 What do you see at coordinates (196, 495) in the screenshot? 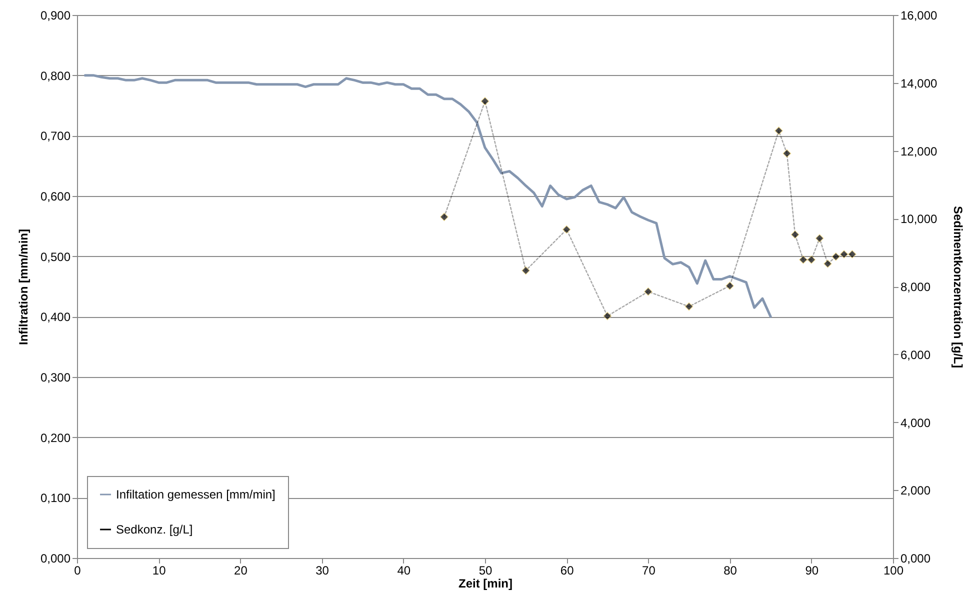
I see `legend-label: Infiltation gemessen [mm/min]` at bounding box center [196, 495].